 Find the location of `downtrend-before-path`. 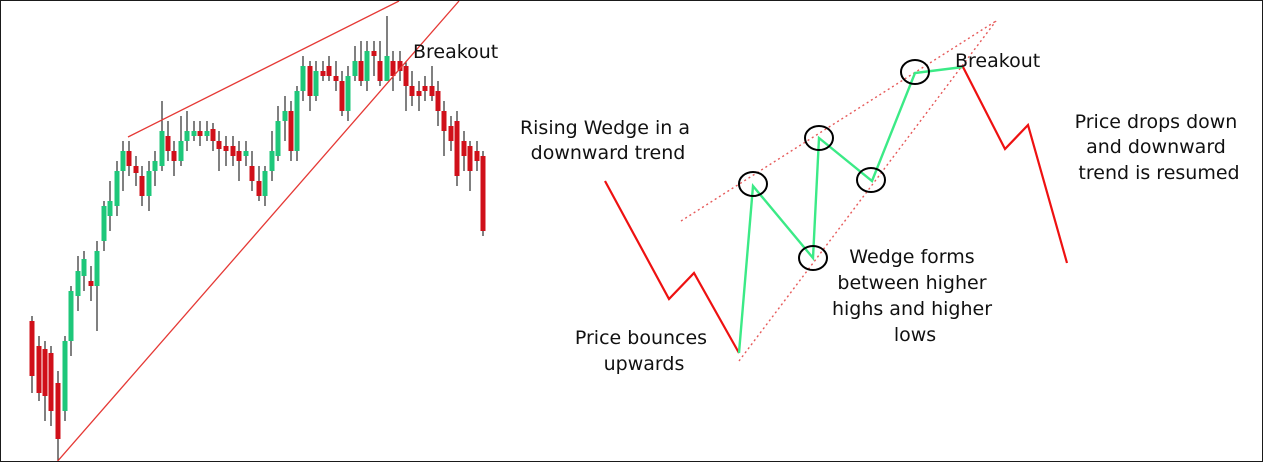

downtrend-before-path is located at coordinates (672, 267).